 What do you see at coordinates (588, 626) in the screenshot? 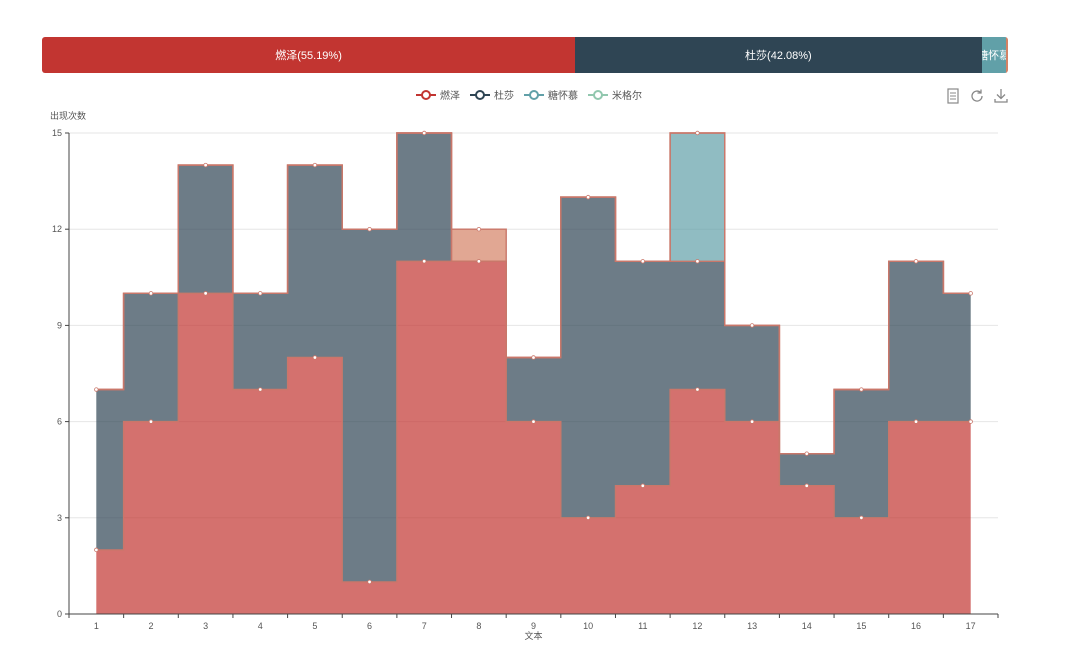
I see `x-tick-label: 10` at bounding box center [588, 626].